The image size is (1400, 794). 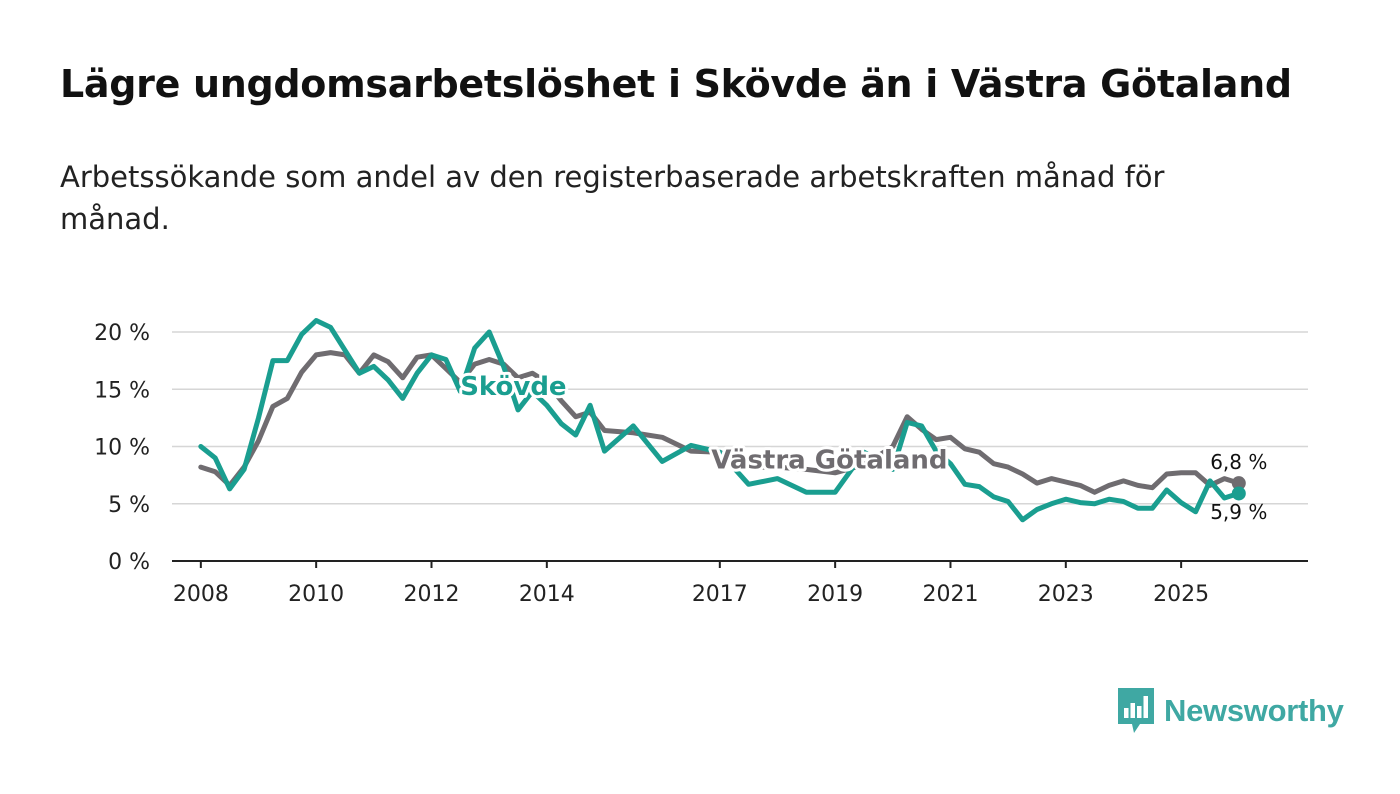 What do you see at coordinates (122, 390) in the screenshot?
I see `y-tick-label: 15 %` at bounding box center [122, 390].